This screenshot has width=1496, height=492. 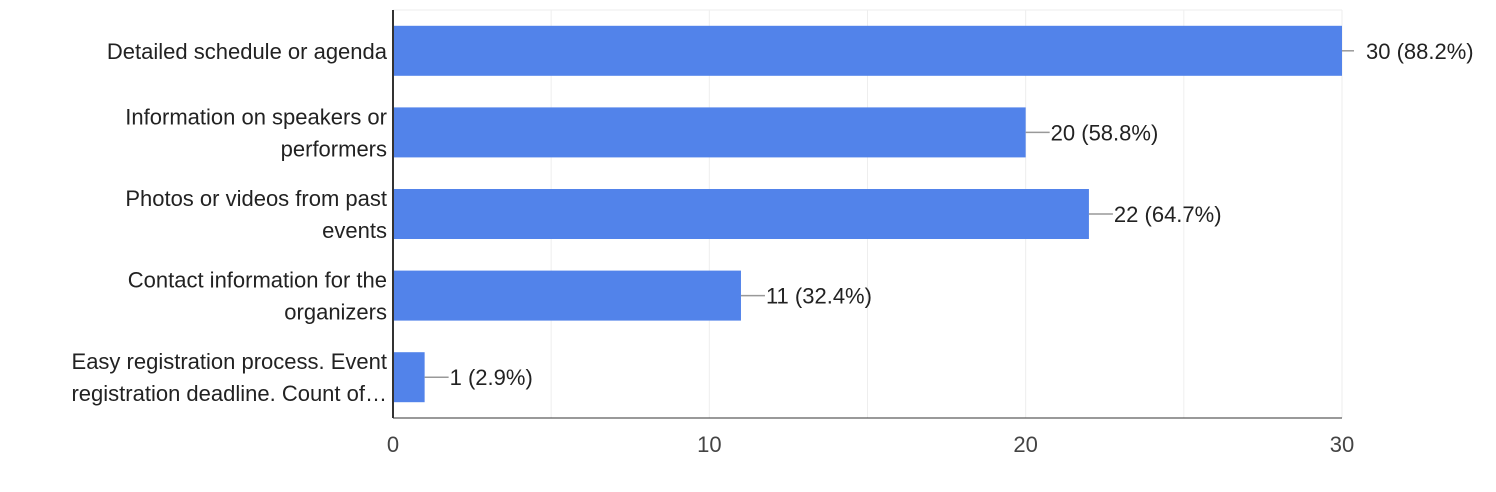 I want to click on data-label: 20 (58.8%), so click(x=1105, y=132).